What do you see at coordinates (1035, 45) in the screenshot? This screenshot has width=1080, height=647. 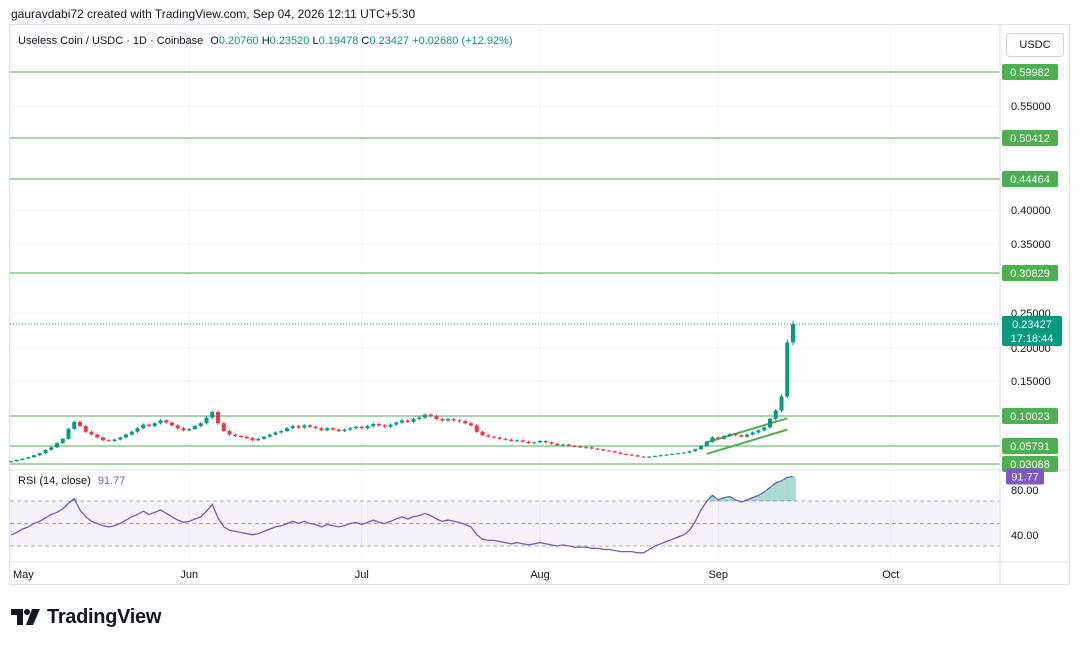 I see `currency-button: USDC` at bounding box center [1035, 45].